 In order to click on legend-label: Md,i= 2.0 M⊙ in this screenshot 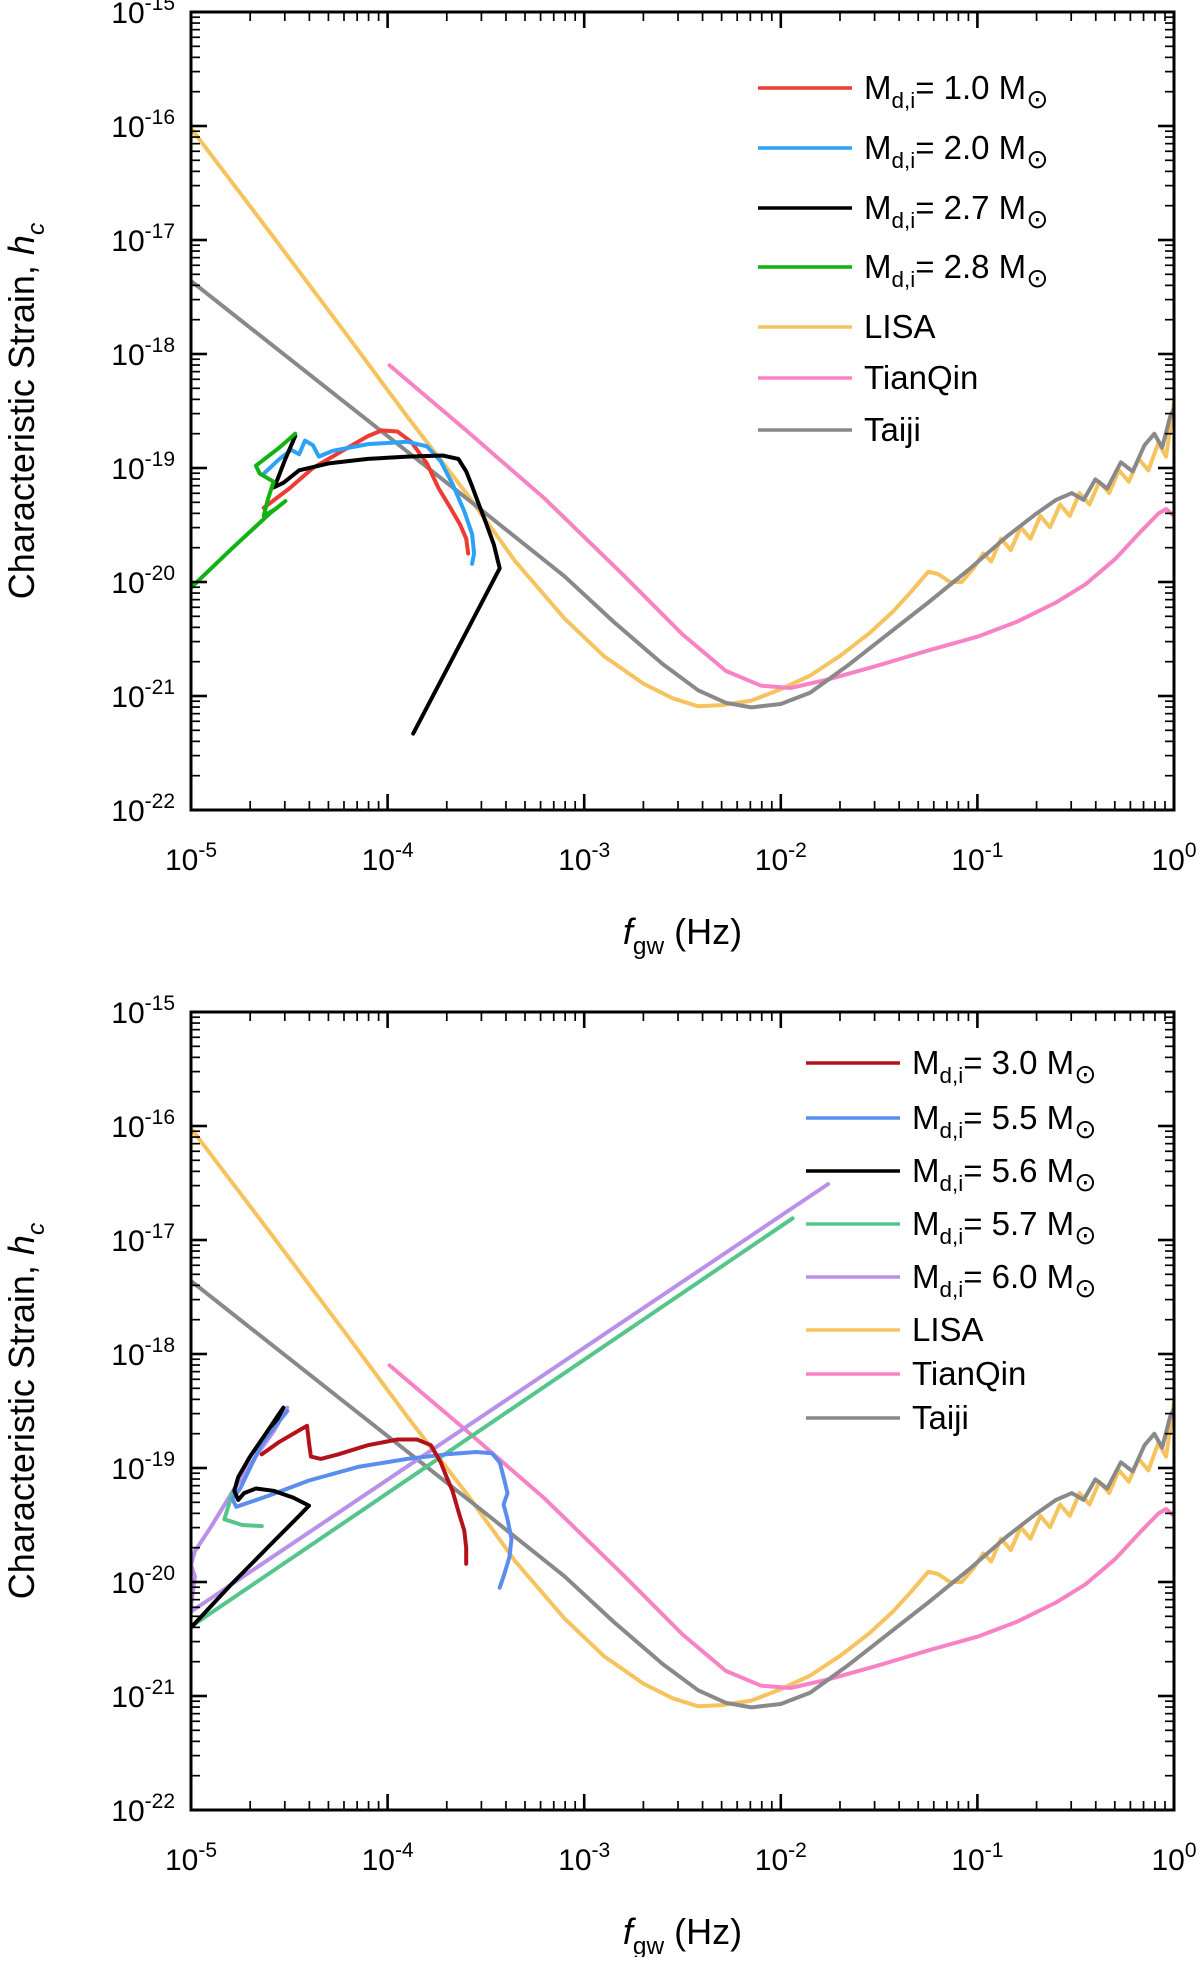, I will do `click(956, 151)`.